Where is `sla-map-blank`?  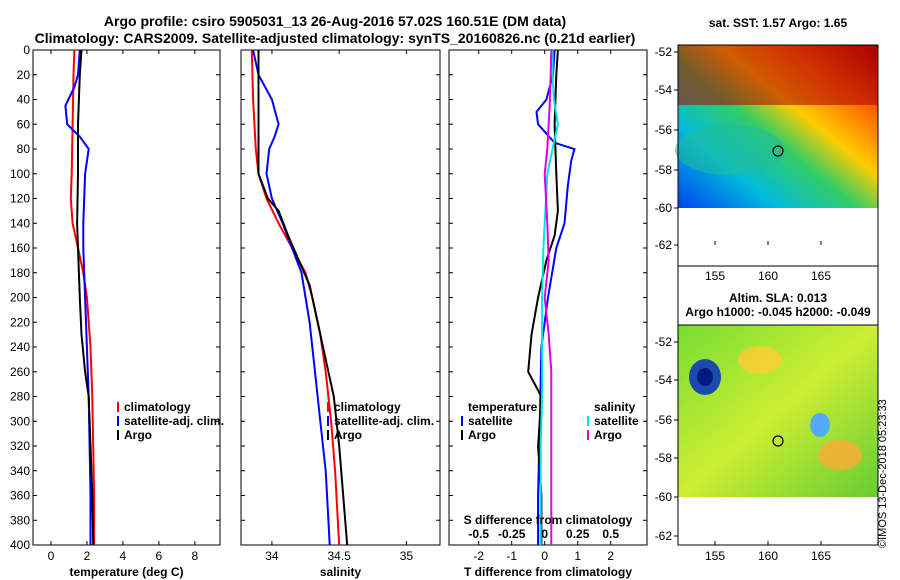 sla-map-blank is located at coordinates (778, 521).